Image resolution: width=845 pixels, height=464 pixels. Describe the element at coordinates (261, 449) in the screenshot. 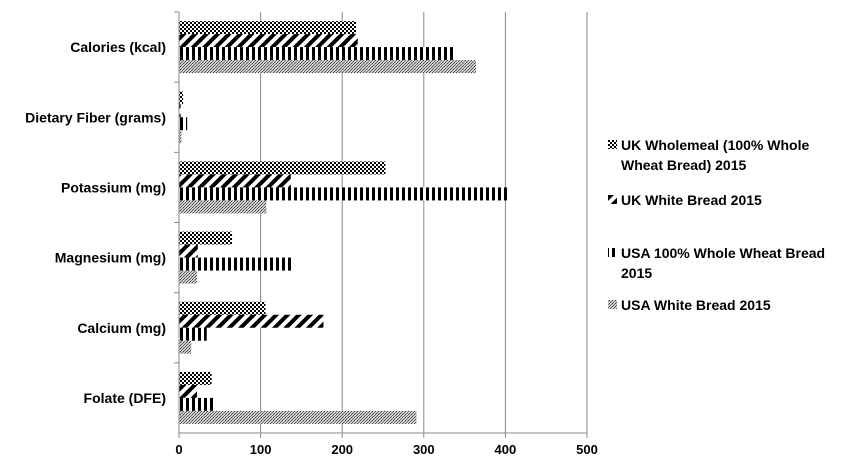

I see `x-tick-label-100: 100` at that location.